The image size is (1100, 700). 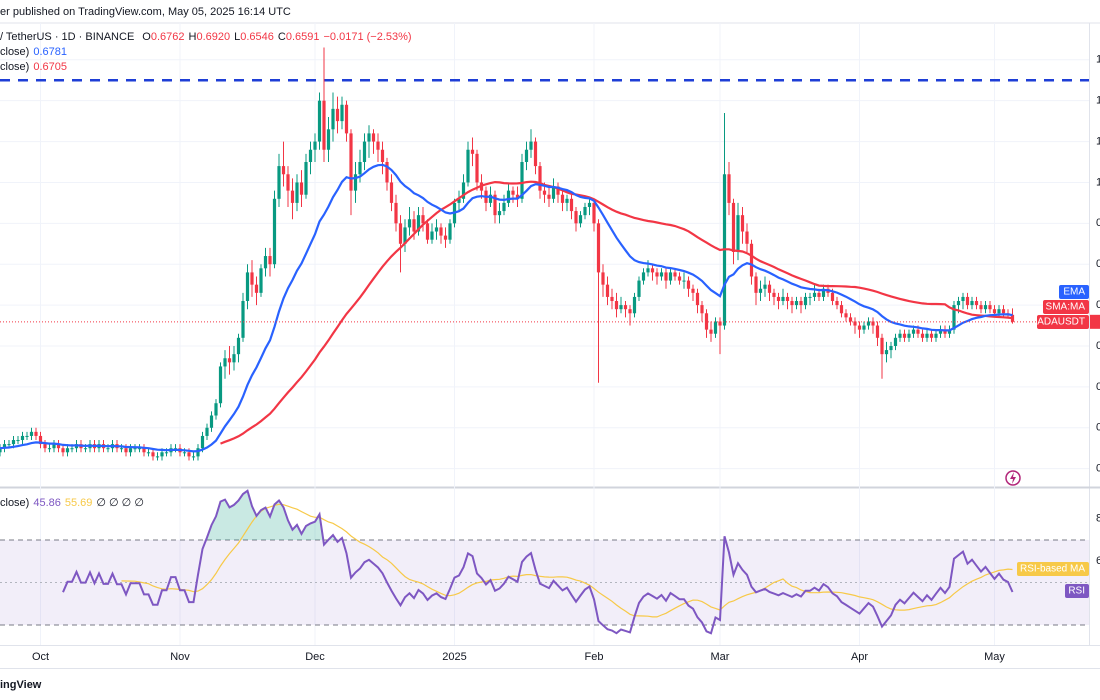 I want to click on rsi-legend-extra: ∅ ∅ ∅ ∅, so click(x=120, y=503).